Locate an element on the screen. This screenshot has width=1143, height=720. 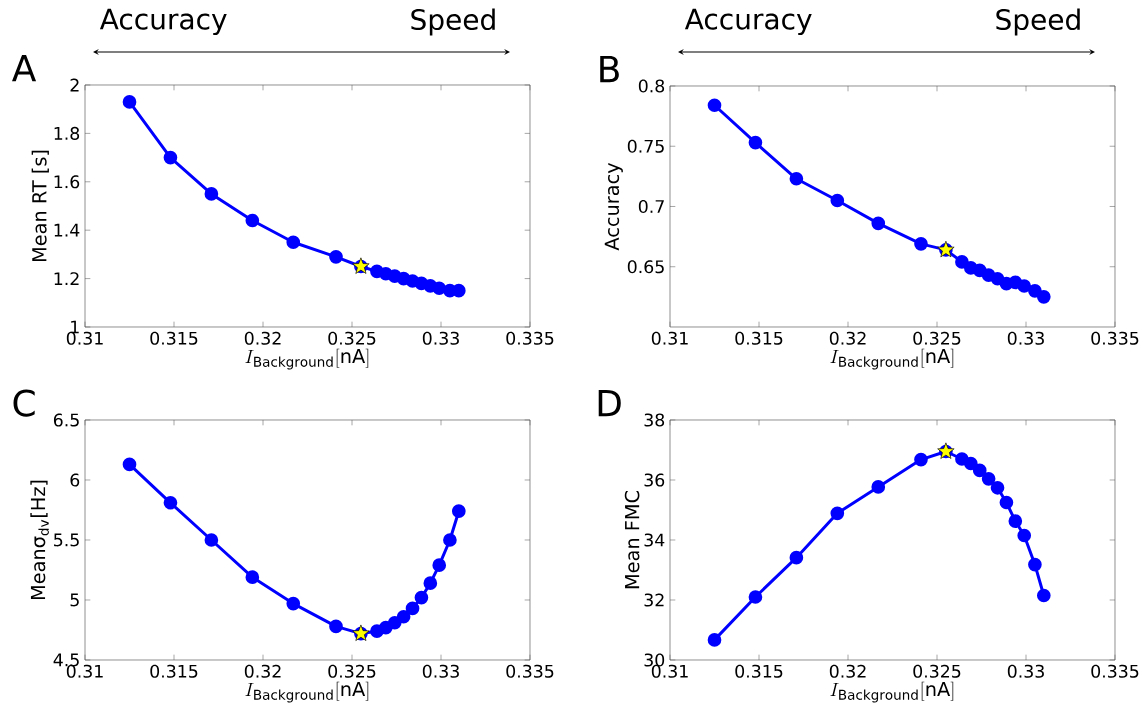
chart-title: A is located at coordinates (24, 68).